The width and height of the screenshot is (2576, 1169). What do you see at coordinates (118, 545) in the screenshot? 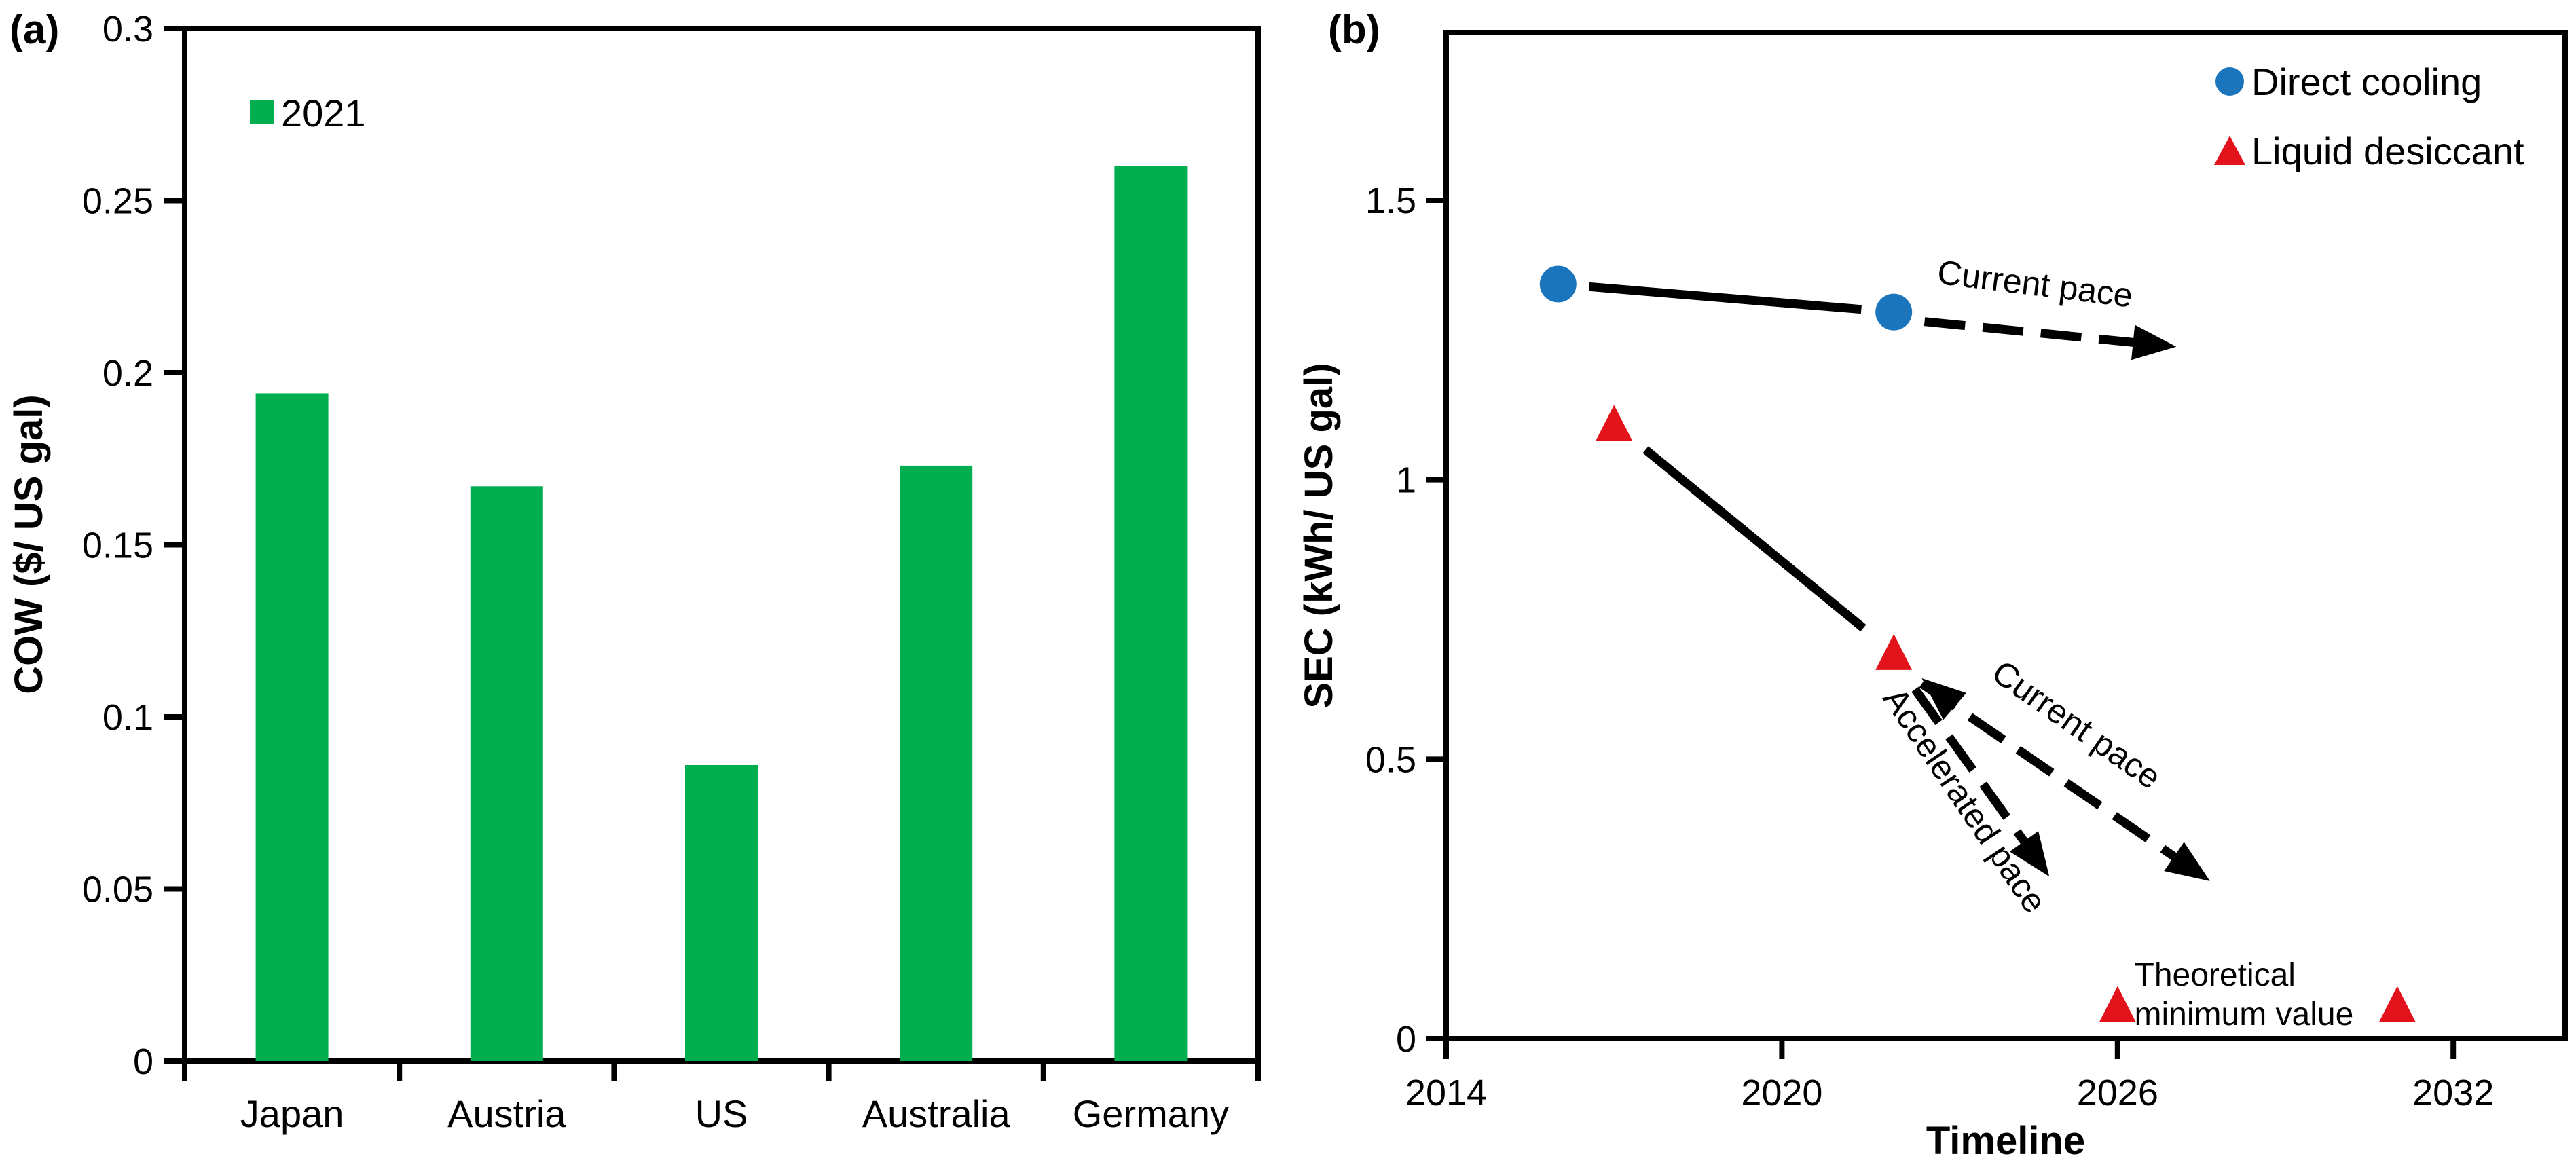
I see `y-tick-label: 0.15` at bounding box center [118, 545].